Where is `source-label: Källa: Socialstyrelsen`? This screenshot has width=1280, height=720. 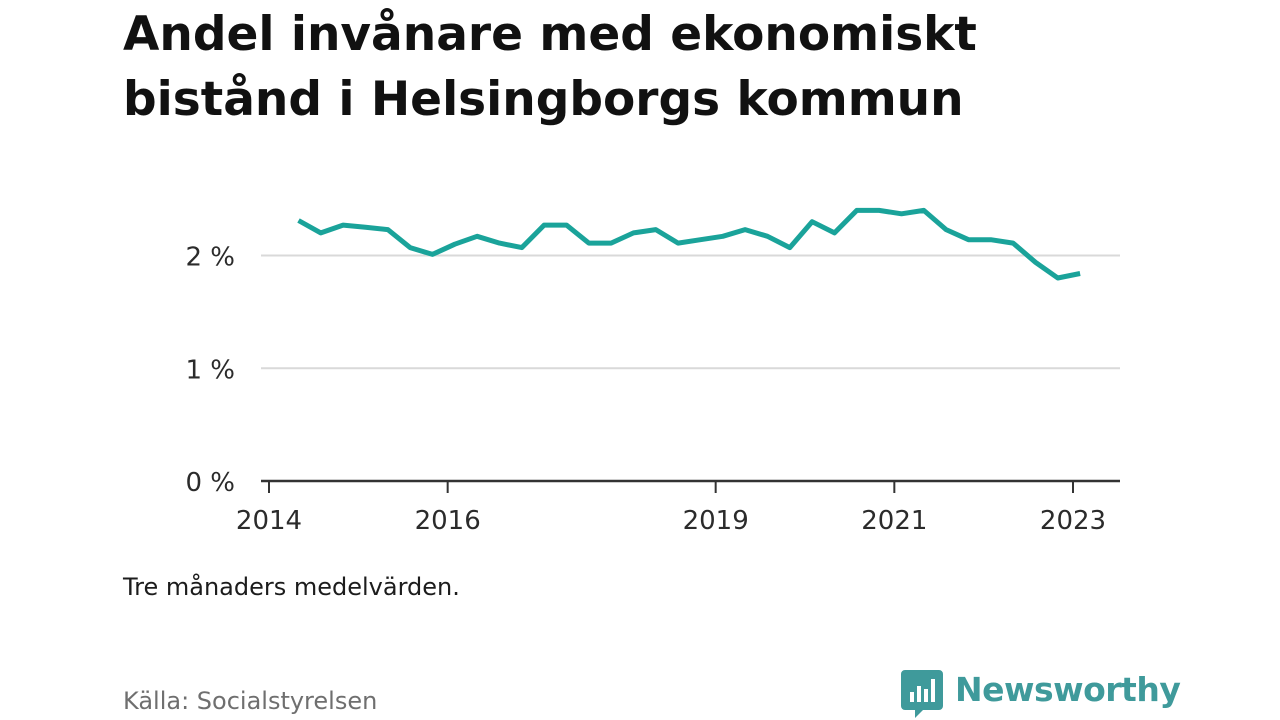
source-label: Källa: Socialstyrelsen is located at coordinates (250, 701).